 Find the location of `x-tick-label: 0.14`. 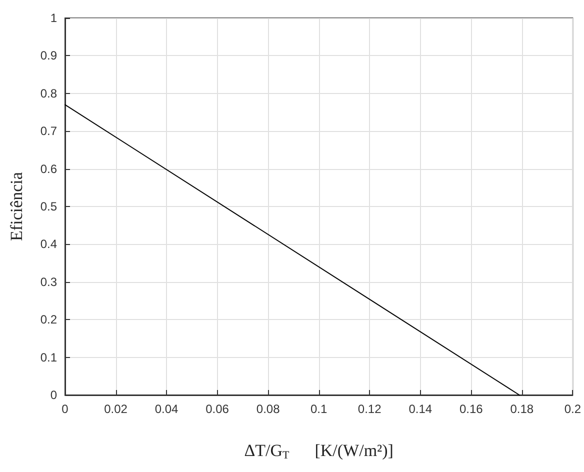

x-tick-label: 0.14 is located at coordinates (420, 409).